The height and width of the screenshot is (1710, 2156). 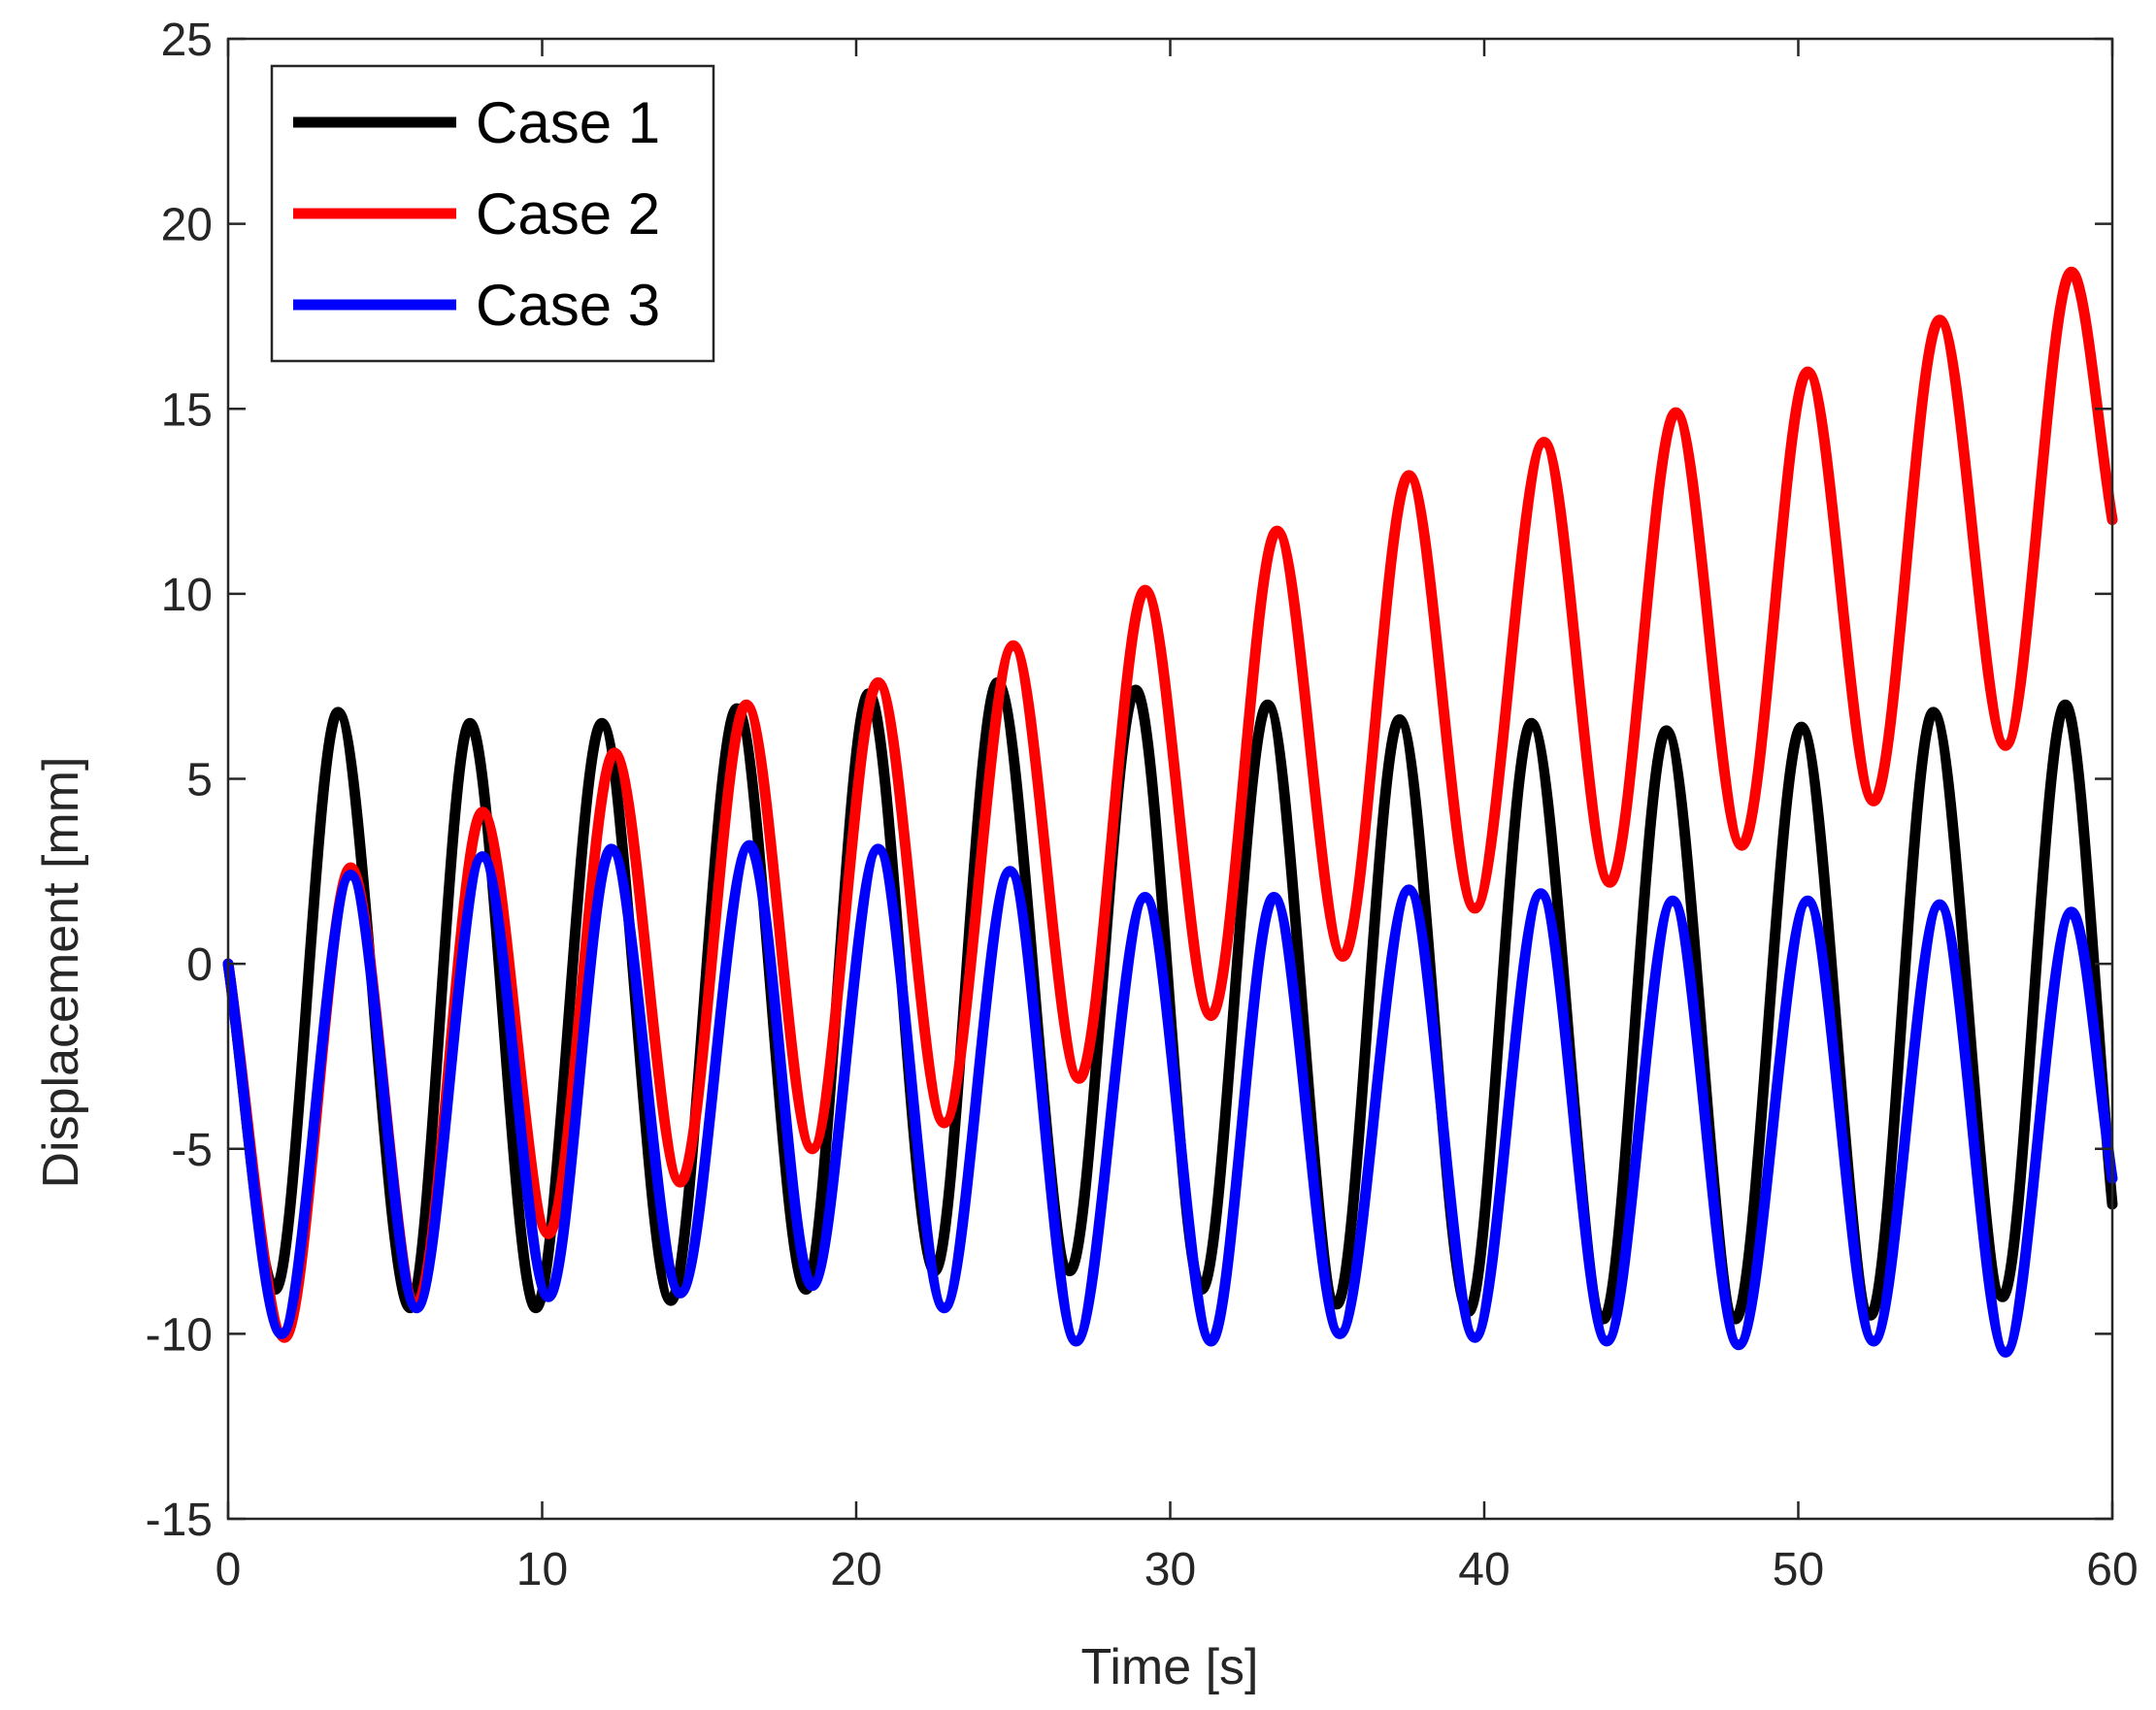 What do you see at coordinates (568, 305) in the screenshot?
I see `legend-label-case-3: Case 3` at bounding box center [568, 305].